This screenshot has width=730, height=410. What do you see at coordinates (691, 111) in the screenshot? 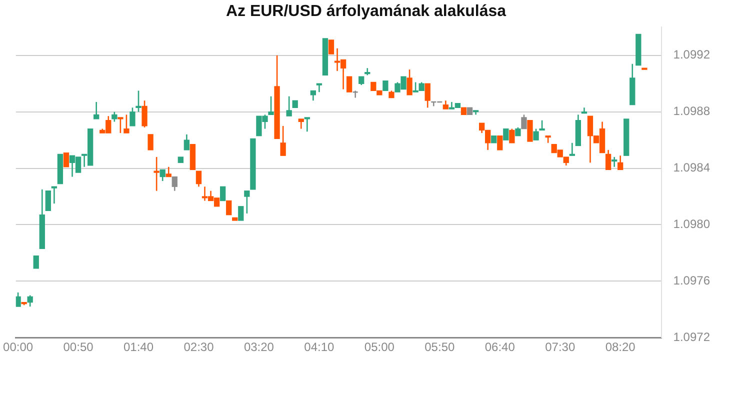
I see `y-tick-label: 1.0988` at bounding box center [691, 111].